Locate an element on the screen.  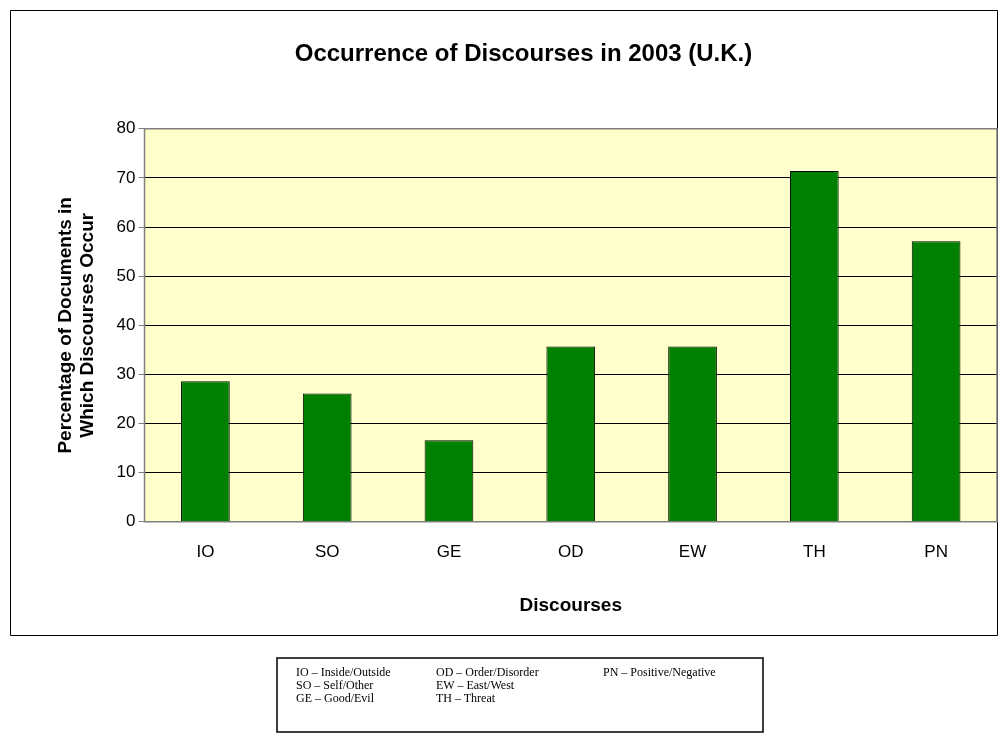
y-tick-label: 50 is located at coordinates (126, 275).